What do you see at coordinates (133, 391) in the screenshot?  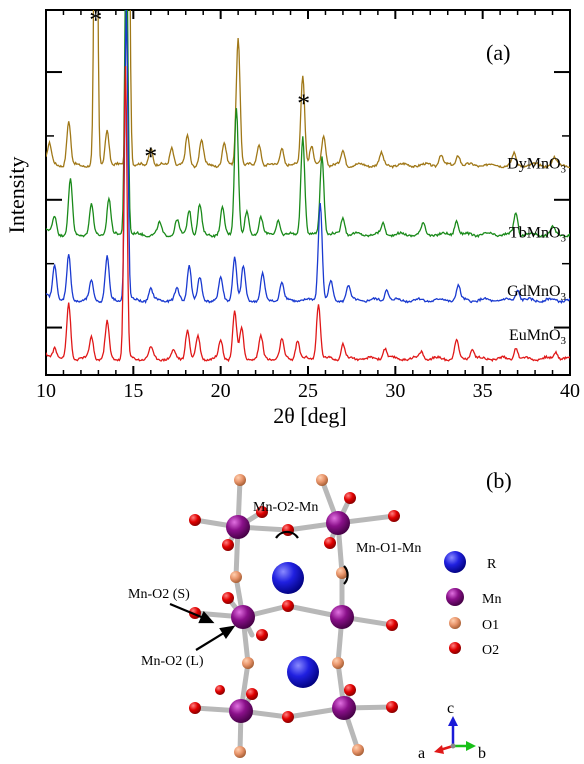 I see `x-tick-label: 15` at bounding box center [133, 391].